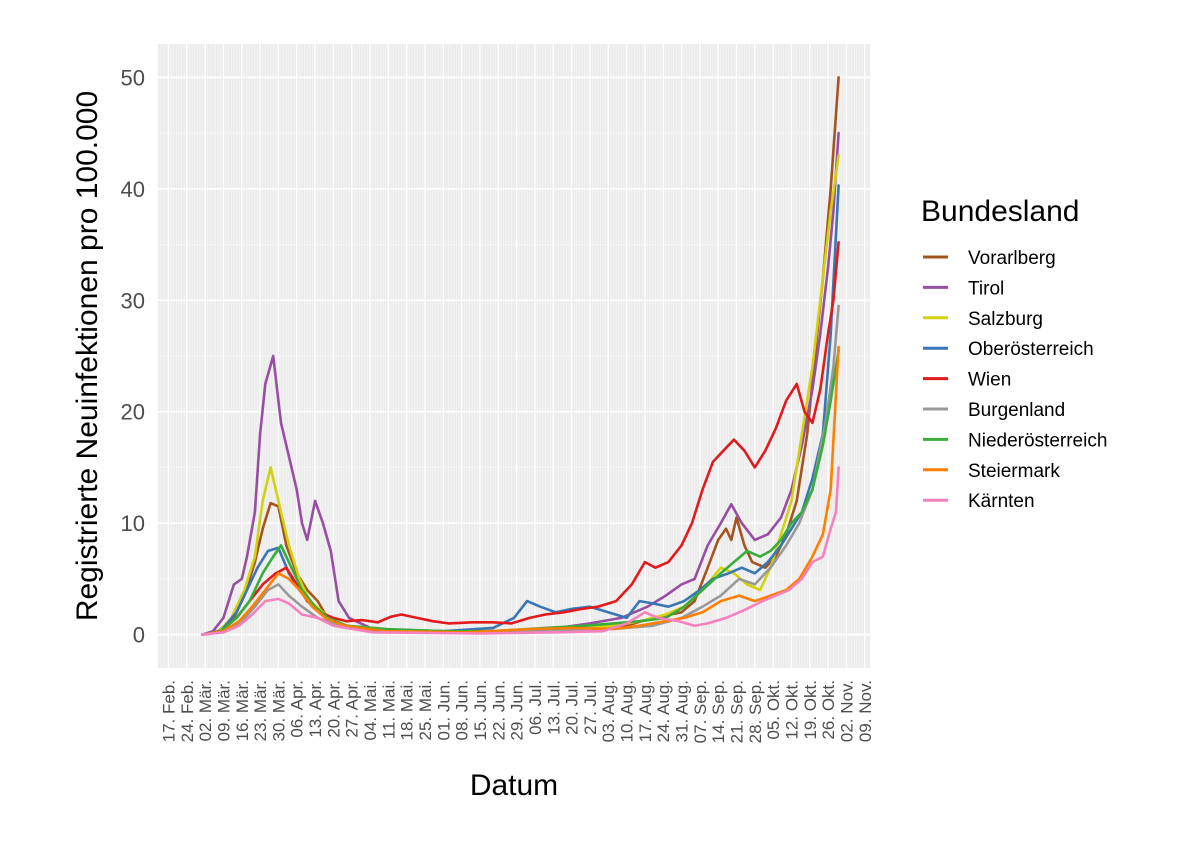  Describe the element at coordinates (462, 710) in the screenshot. I see `x-tick-label: 08. Jun.` at that location.